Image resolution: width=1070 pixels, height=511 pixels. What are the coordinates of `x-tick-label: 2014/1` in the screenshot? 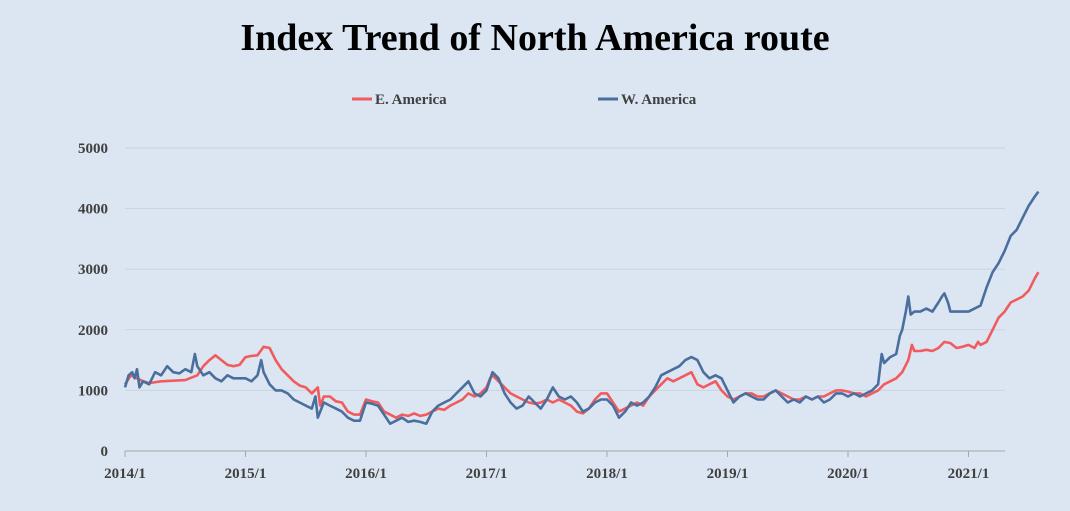 It's located at (125, 474).